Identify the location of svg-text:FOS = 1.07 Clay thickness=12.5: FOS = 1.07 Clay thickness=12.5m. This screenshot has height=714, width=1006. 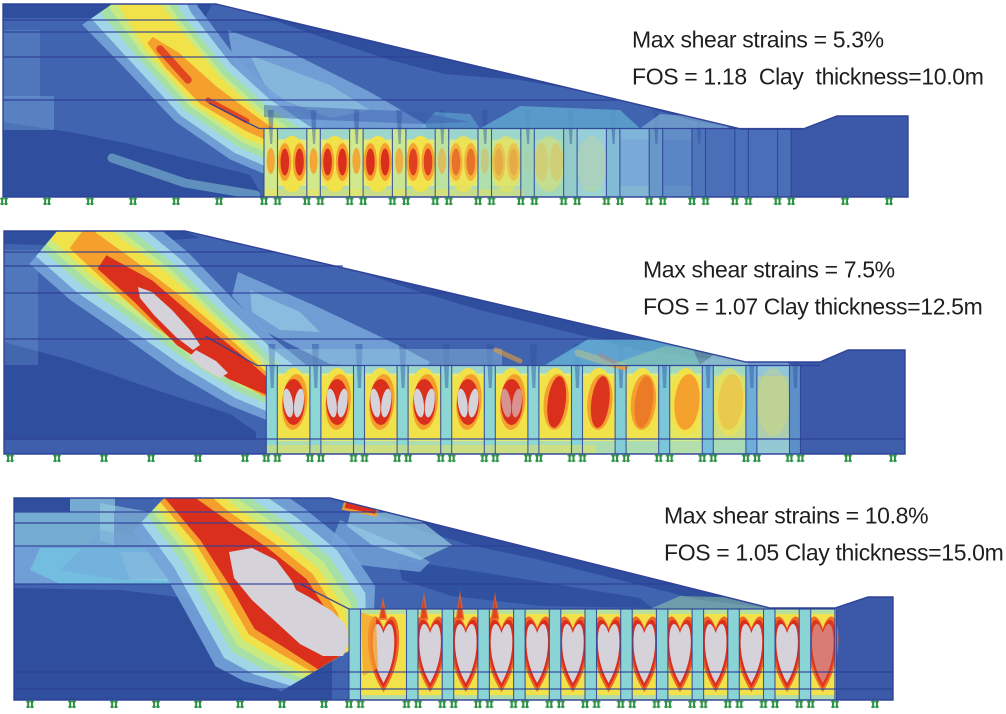
(812, 307).